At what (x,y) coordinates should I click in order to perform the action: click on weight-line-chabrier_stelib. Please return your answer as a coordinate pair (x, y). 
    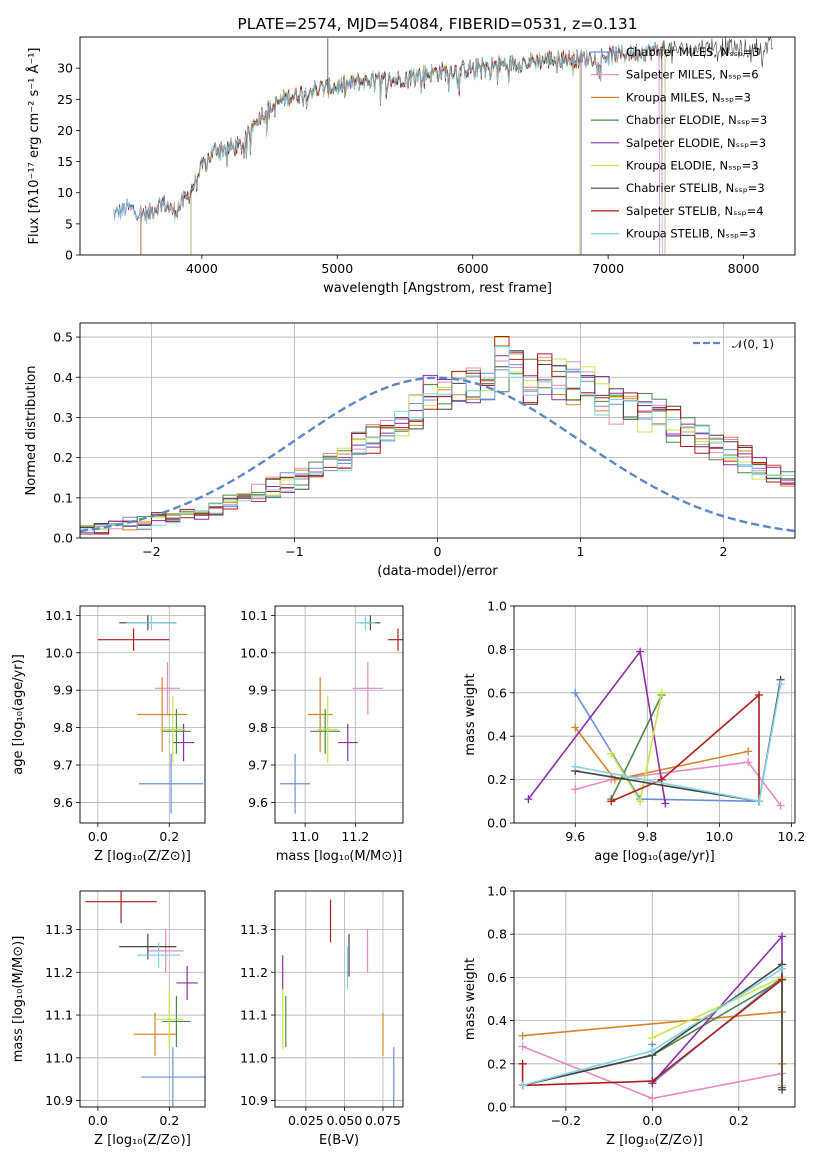
    Looking at the image, I should click on (678, 741).